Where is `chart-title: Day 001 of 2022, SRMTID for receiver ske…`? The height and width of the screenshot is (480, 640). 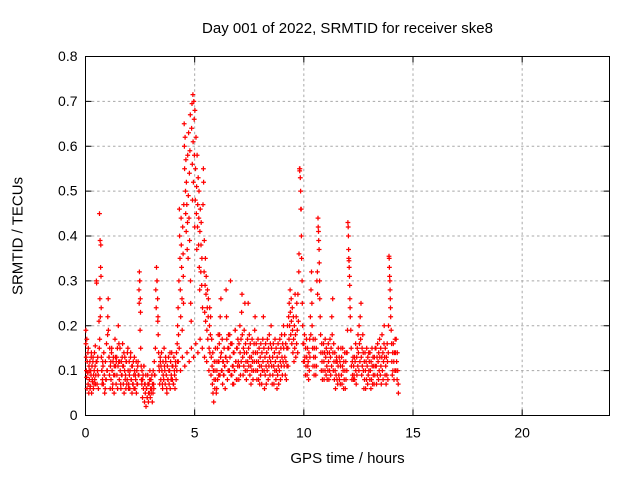
chart-title: Day 001 of 2022, SRMTID for receiver ske… is located at coordinates (347, 28).